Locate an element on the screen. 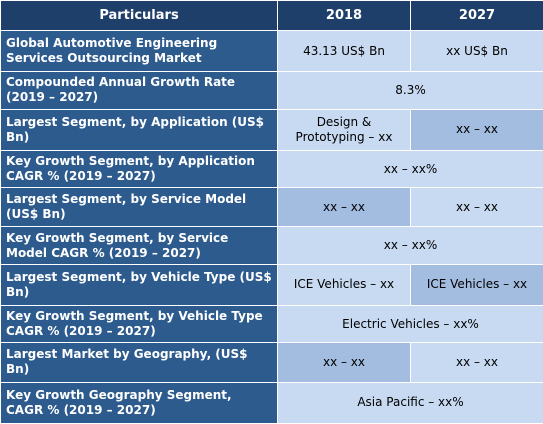 This screenshot has height=424, width=543. row-label: Largest Market by Geography, (US$ Bn) is located at coordinates (139, 362).